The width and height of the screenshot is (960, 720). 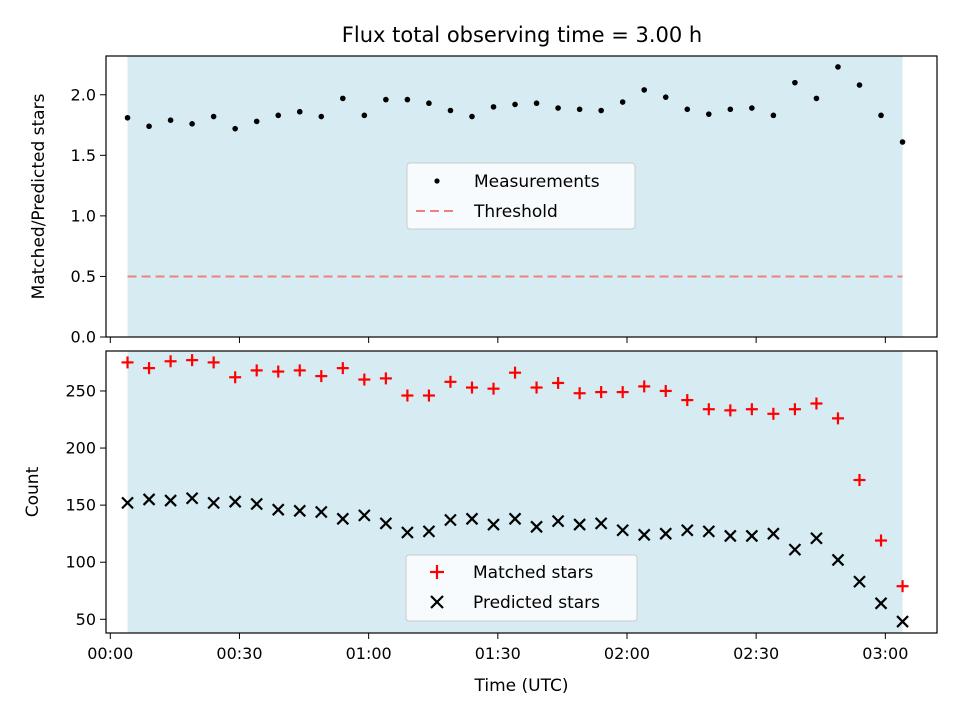 What do you see at coordinates (110, 653) in the screenshot?
I see `x-tick-label: 00:00` at bounding box center [110, 653].